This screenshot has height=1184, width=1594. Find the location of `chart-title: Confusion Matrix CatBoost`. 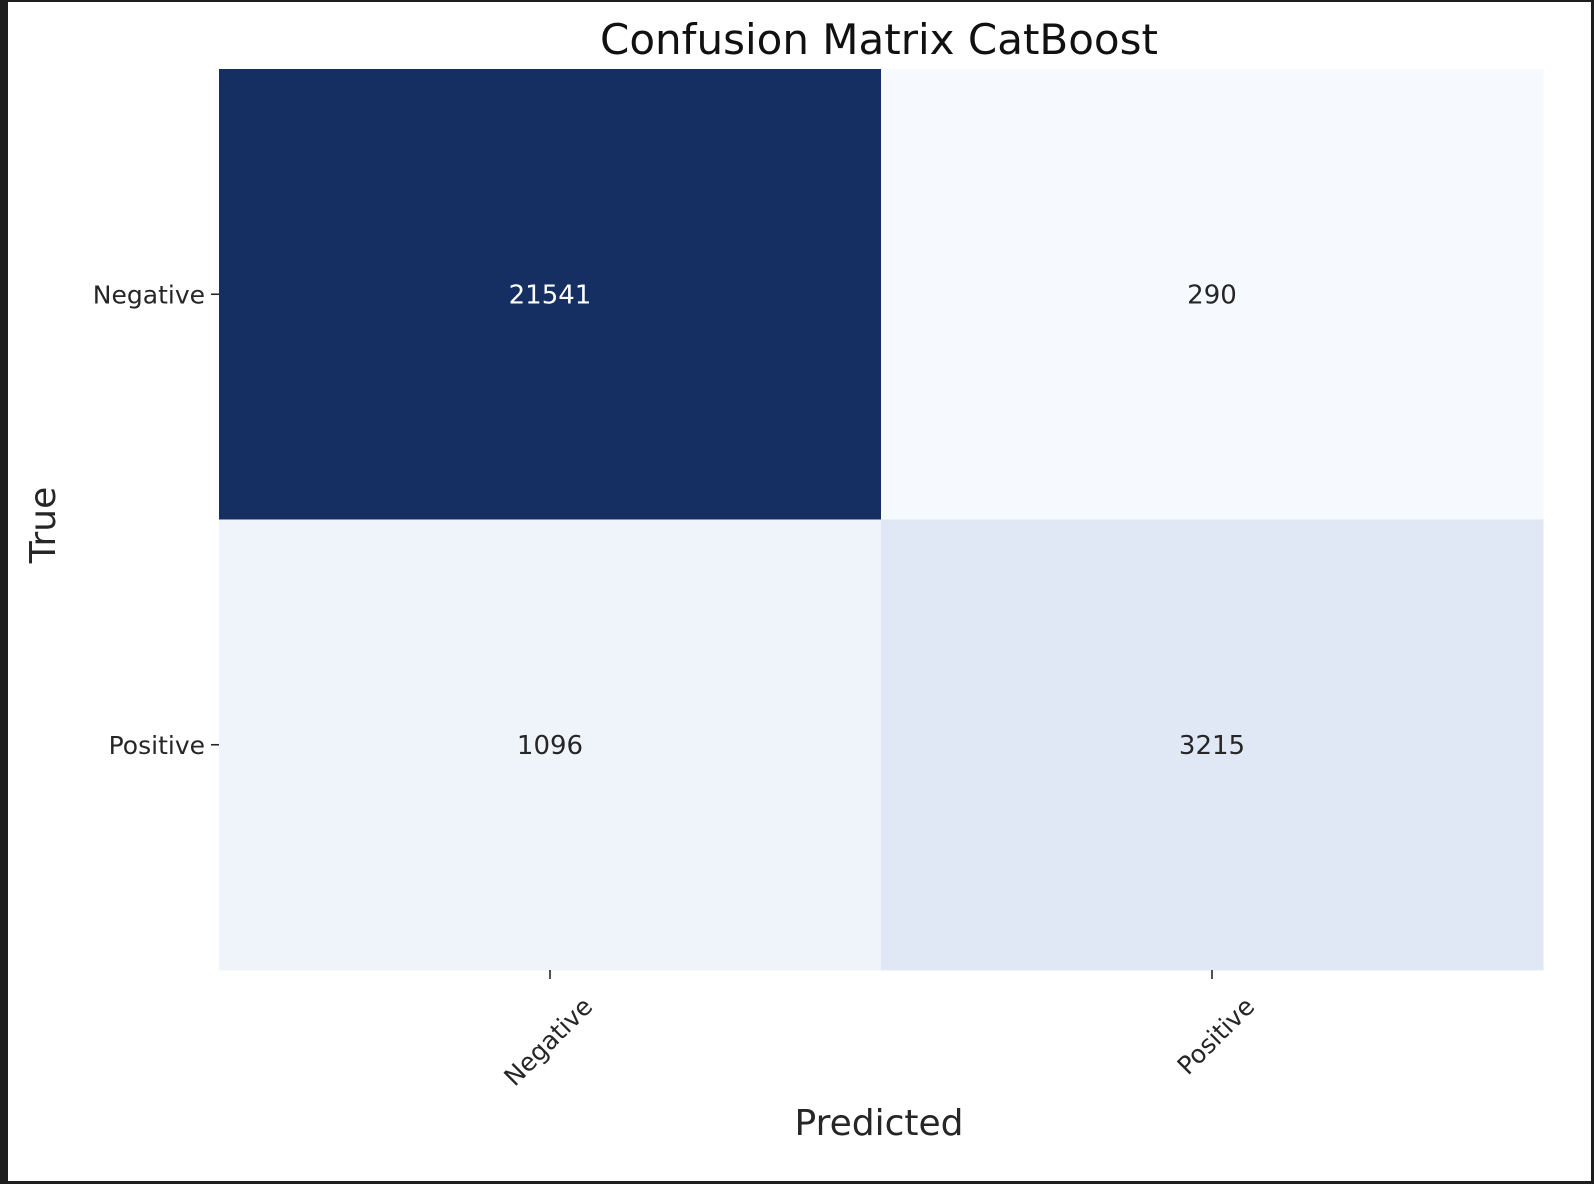

chart-title: Confusion Matrix CatBoost is located at coordinates (879, 39).